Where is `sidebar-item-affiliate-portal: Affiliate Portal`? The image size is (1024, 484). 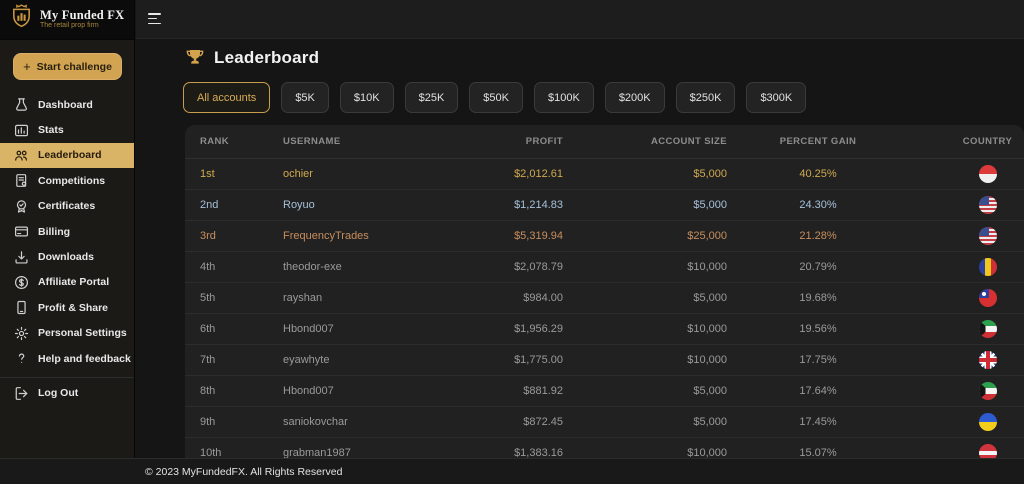 sidebar-item-affiliate-portal: Affiliate Portal is located at coordinates (67, 282).